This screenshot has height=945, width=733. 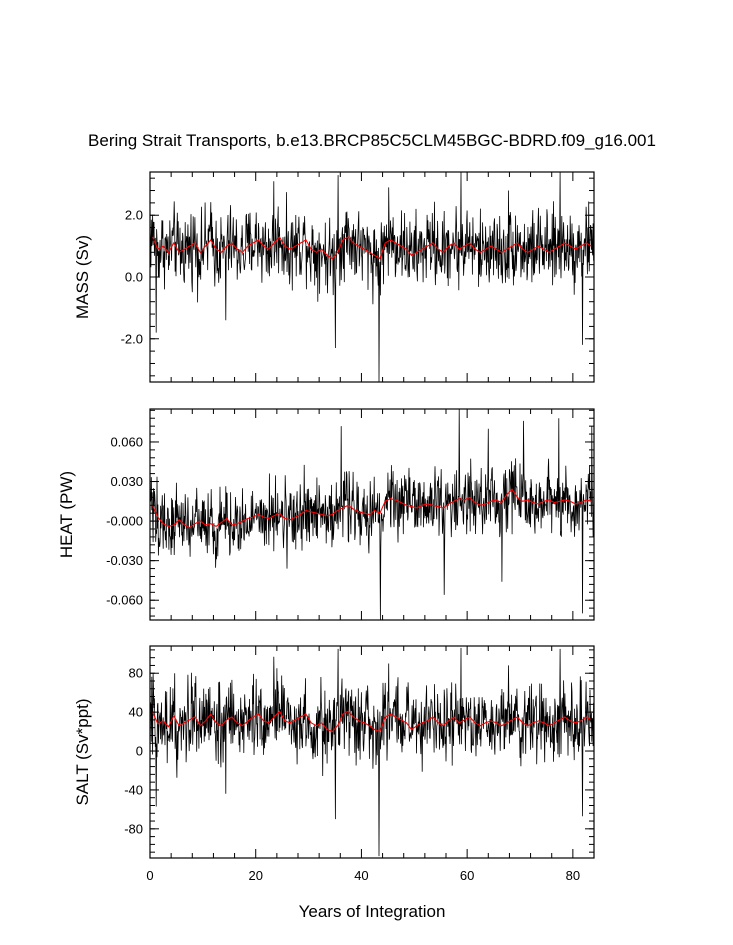 I want to click on x-tick-label: 0, so click(x=149, y=875).